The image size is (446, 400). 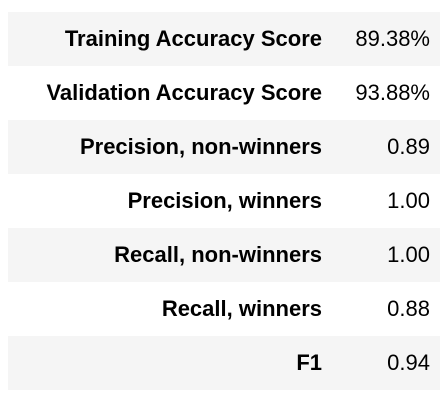 What do you see at coordinates (392, 38) in the screenshot?
I see `metric-value: 89.38%` at bounding box center [392, 38].